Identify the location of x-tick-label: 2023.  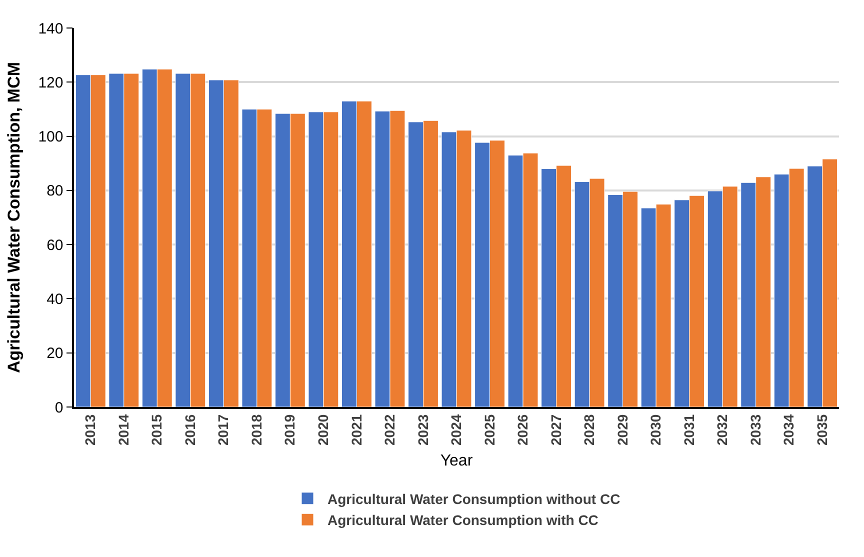
(422, 430).